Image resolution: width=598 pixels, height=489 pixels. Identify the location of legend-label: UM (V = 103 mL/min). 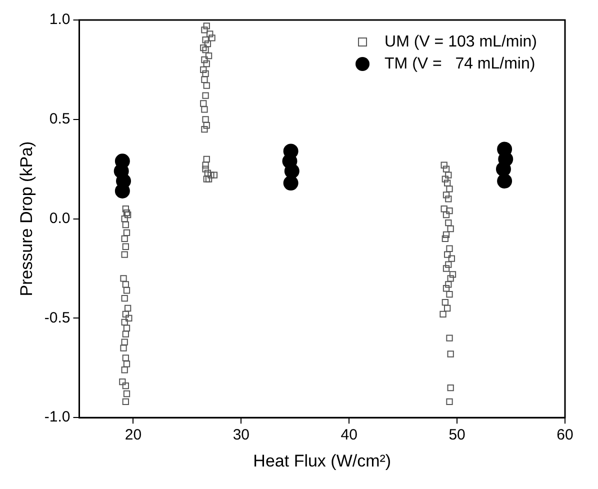
(460, 41).